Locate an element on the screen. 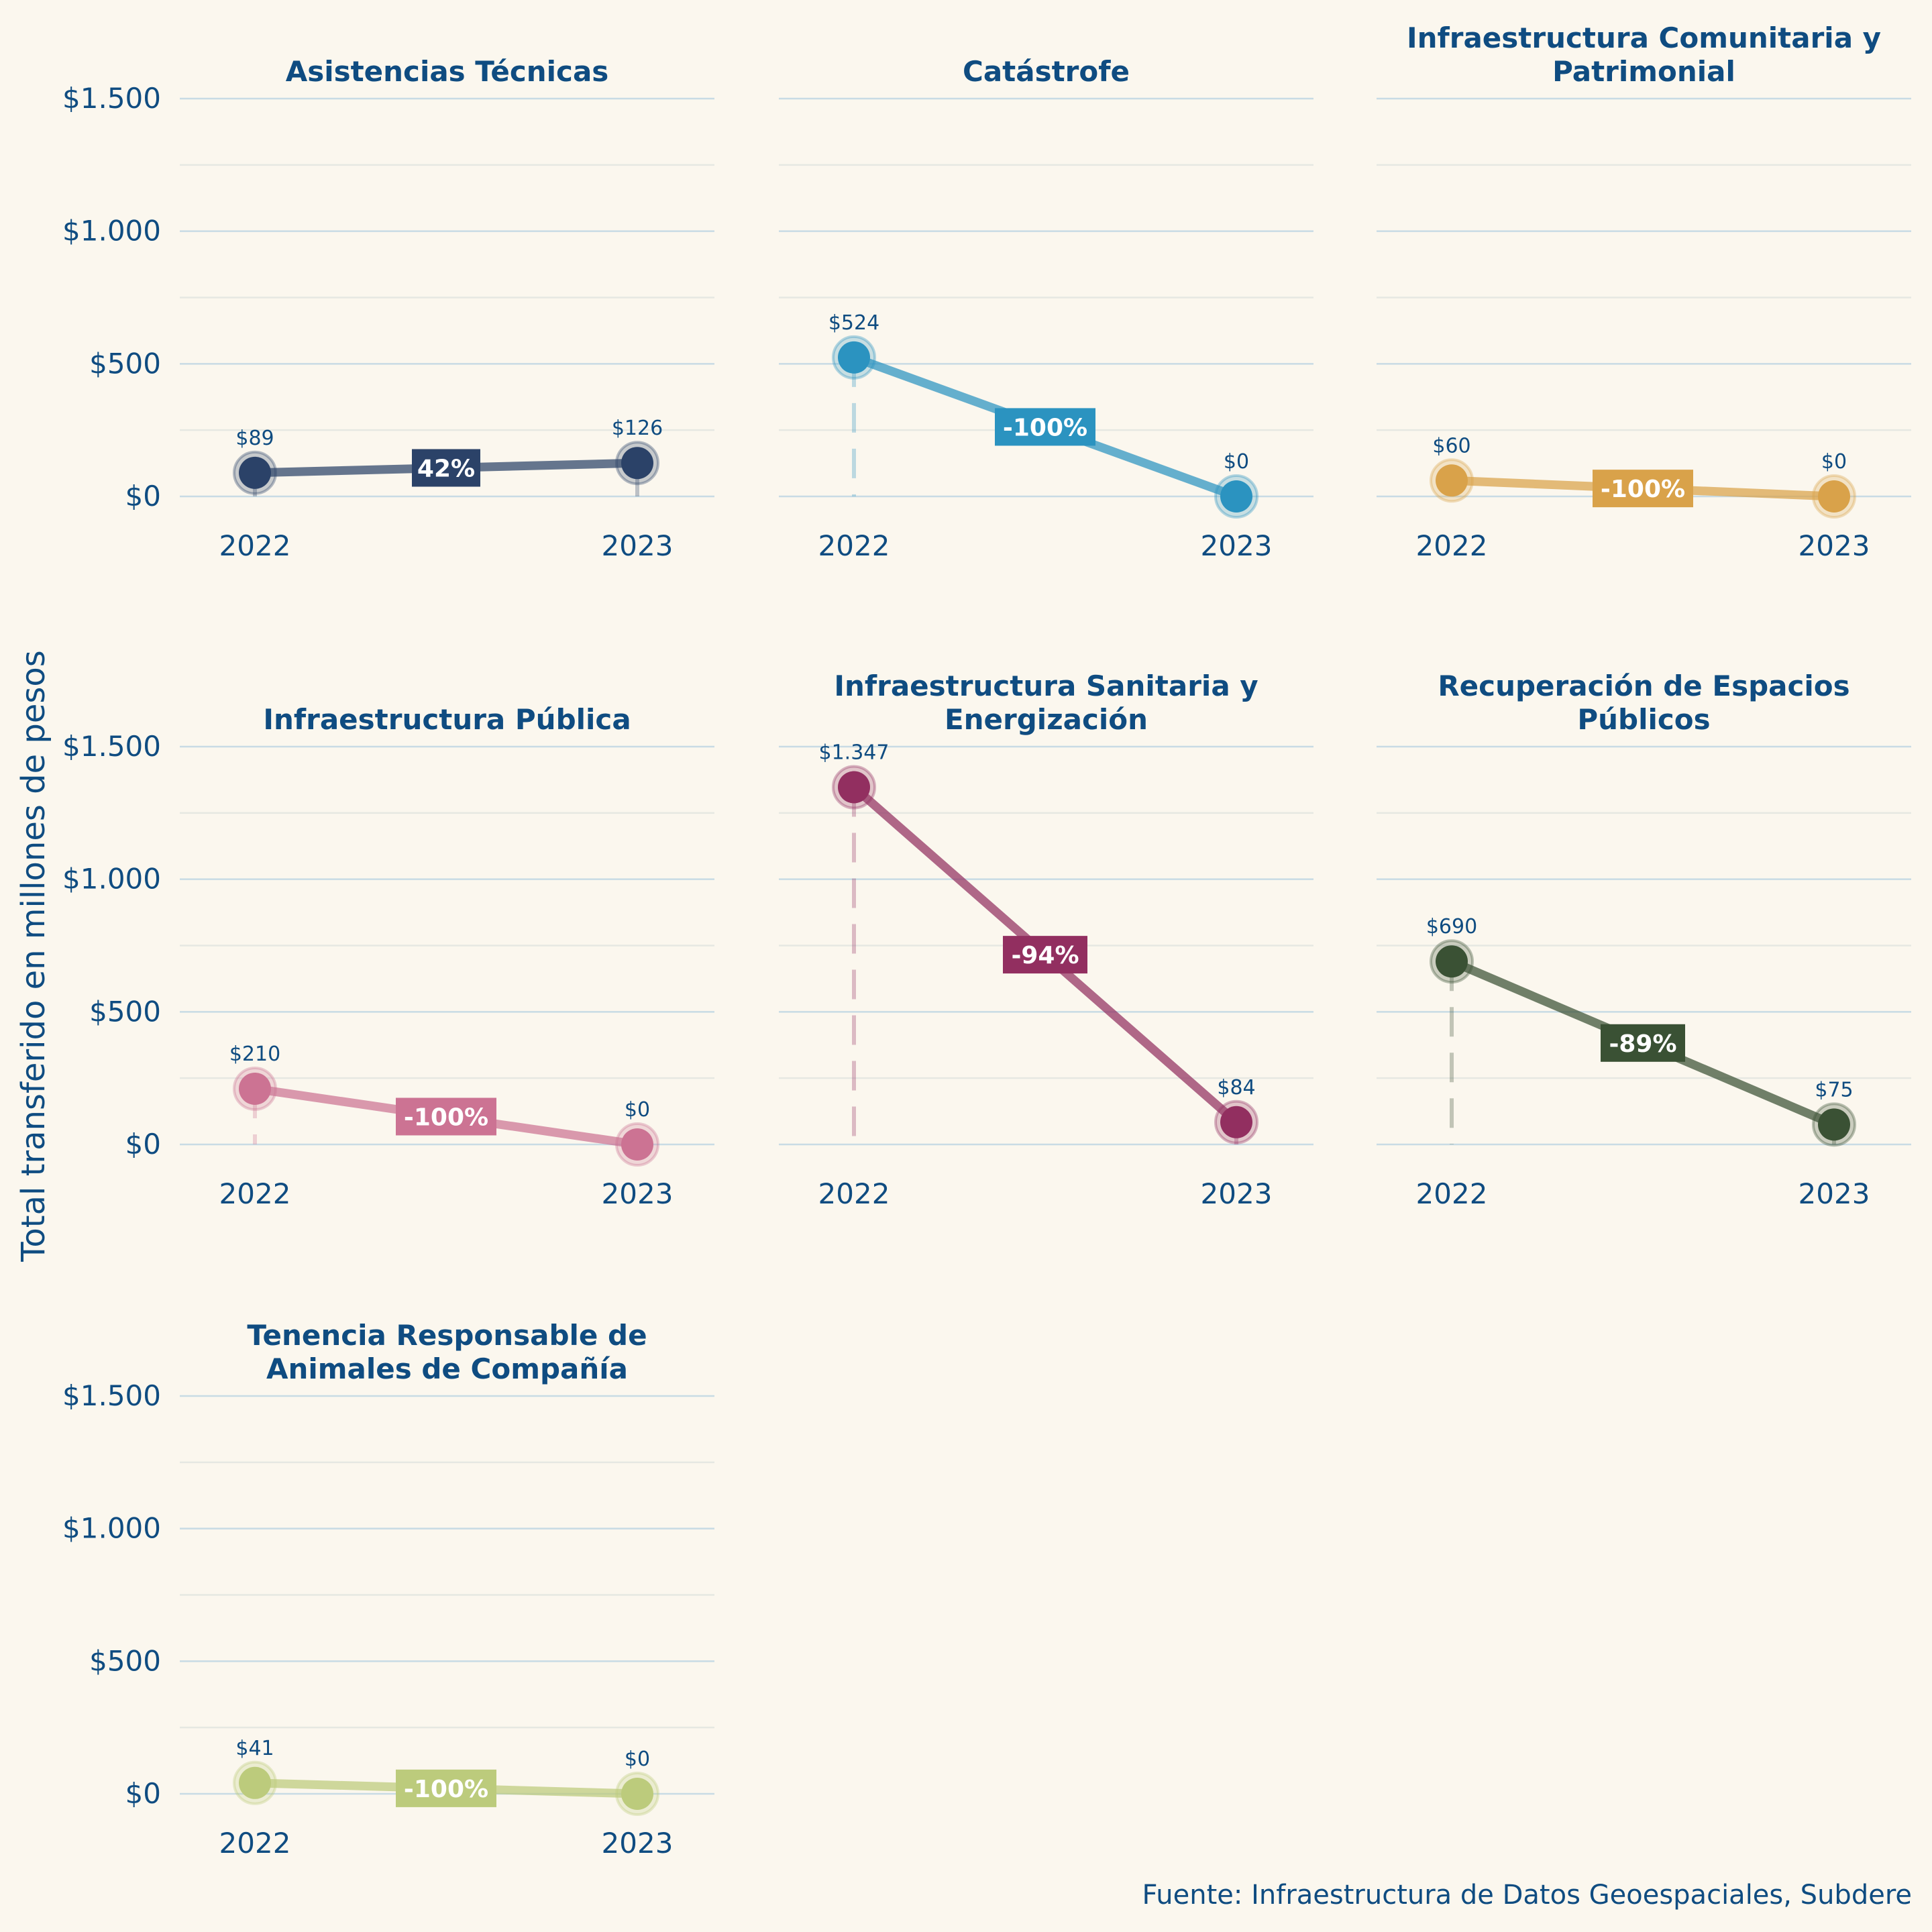  change-label: 42% is located at coordinates (446, 469).